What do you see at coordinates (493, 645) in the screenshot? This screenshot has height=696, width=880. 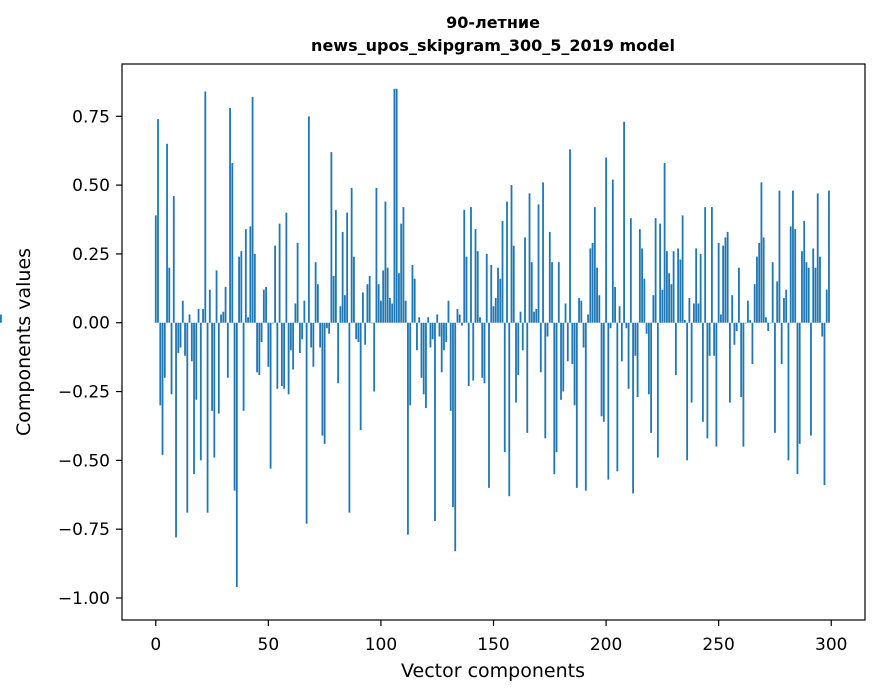 I see `x-tick-label: 150` at bounding box center [493, 645].